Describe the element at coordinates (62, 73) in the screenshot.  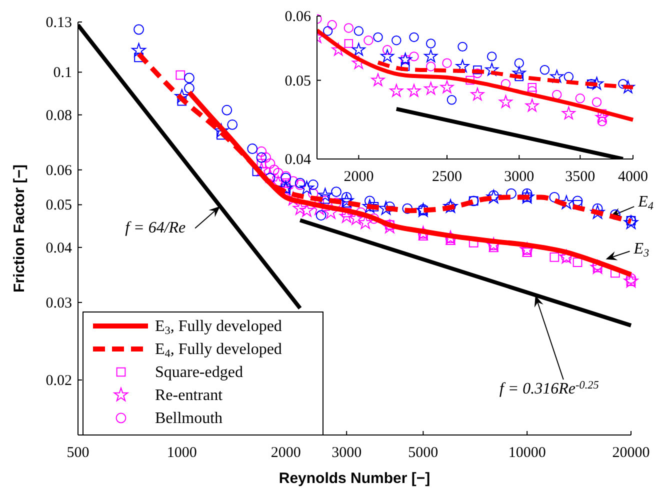
I see `y-tick-label: 0.1` at that location.